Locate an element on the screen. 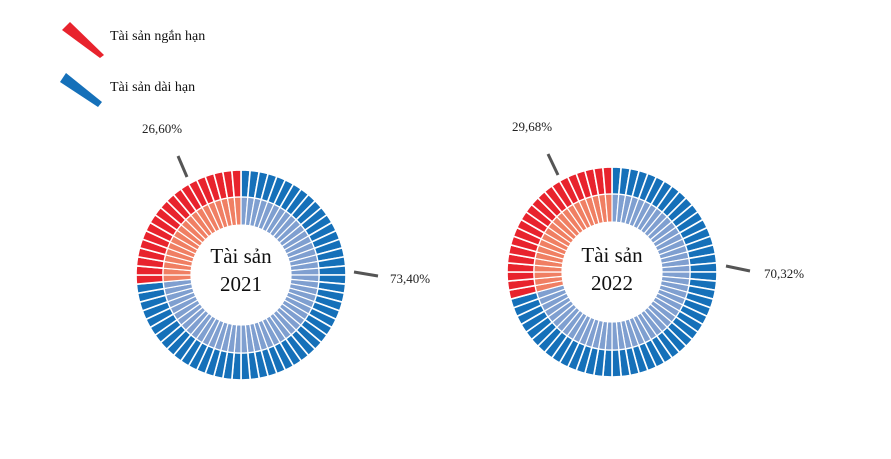 This screenshot has height=459, width=891. legend-label-short-term: Tài sản ngắn hạn is located at coordinates (157, 36).